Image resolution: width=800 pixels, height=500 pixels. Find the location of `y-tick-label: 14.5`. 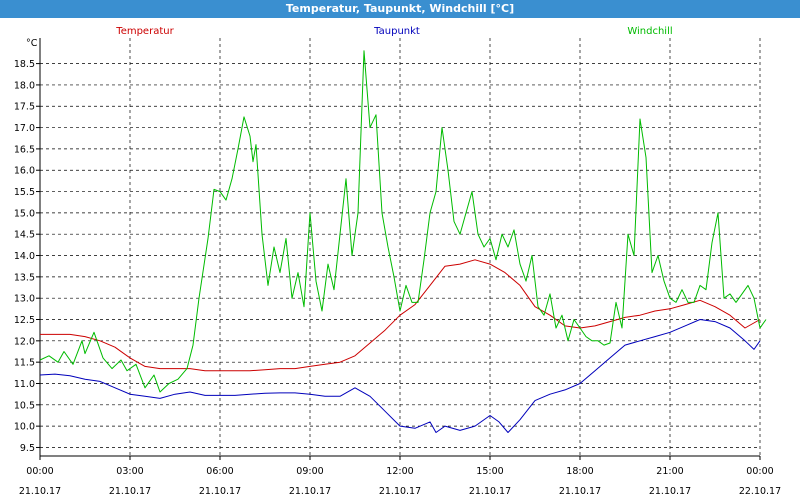

y-tick-label: 14.5 is located at coordinates (24, 235).